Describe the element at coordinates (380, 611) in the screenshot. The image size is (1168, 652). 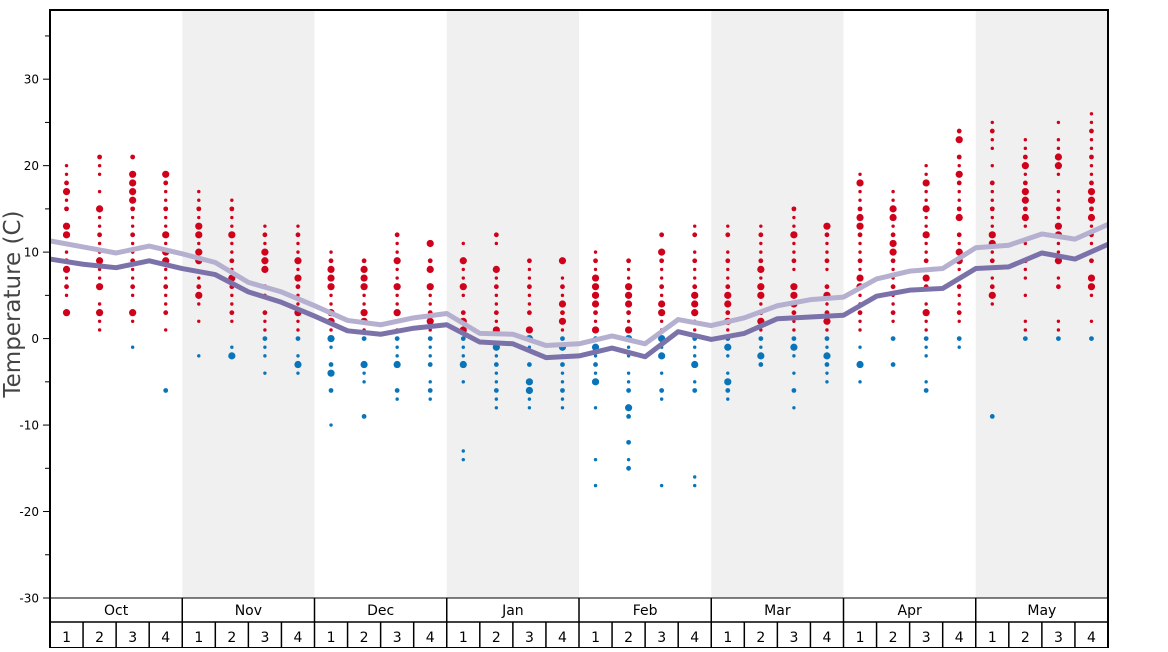
I see `month-label: Dec` at that location.